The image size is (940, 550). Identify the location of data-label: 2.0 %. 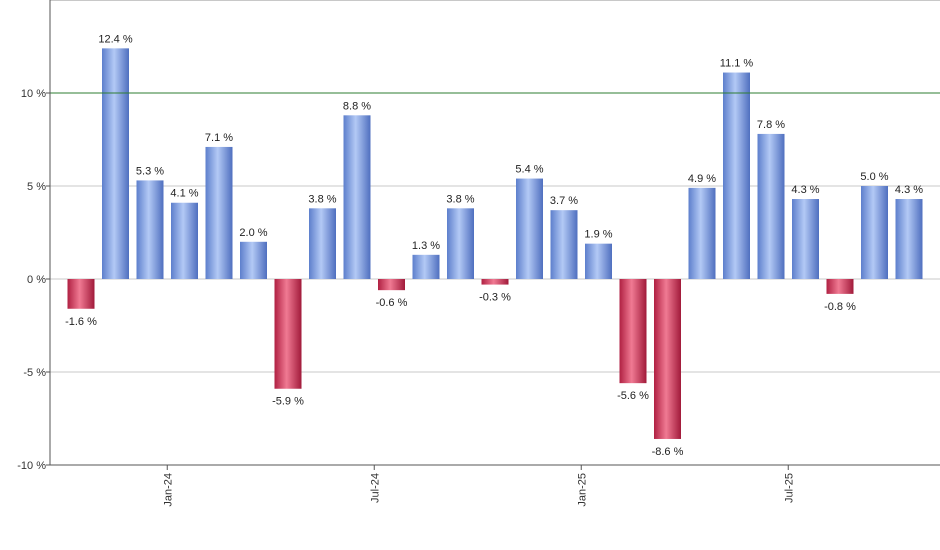
(253, 233).